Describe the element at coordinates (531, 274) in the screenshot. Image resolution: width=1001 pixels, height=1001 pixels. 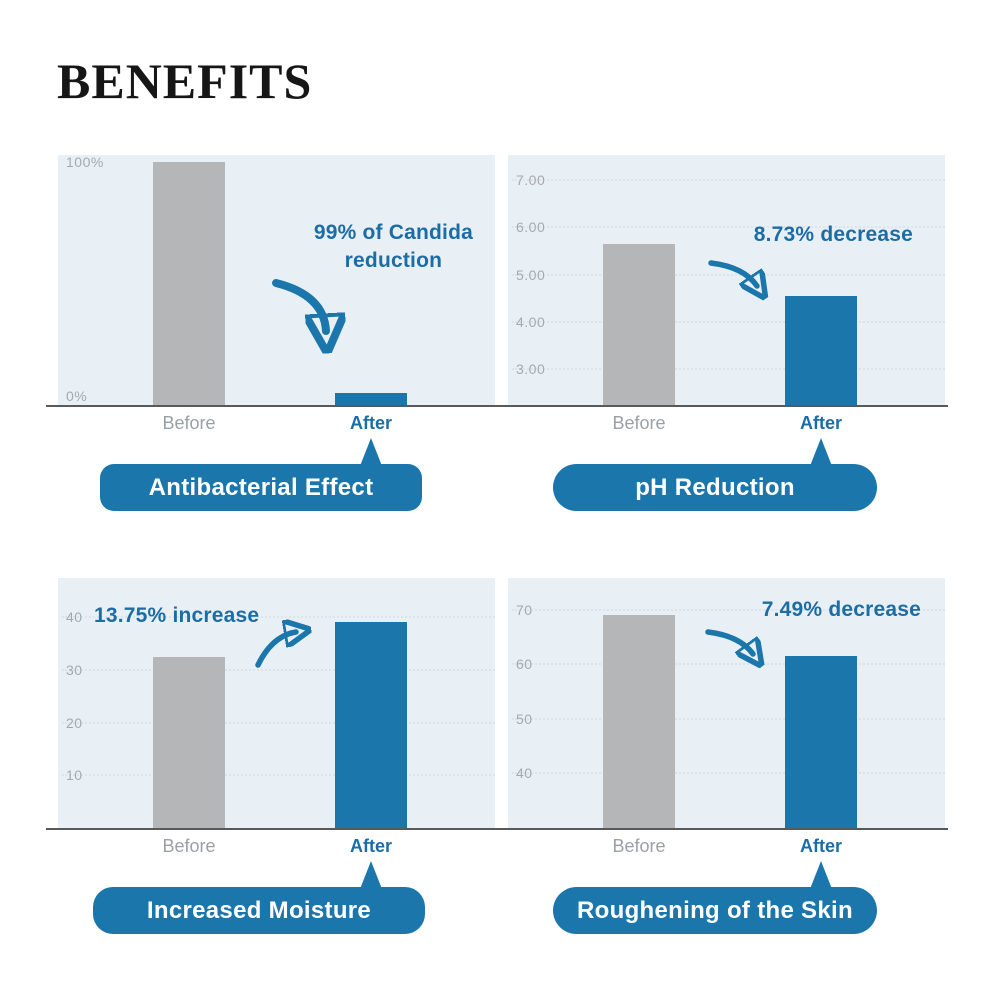
I see `y-tick-label: 5.00` at that location.